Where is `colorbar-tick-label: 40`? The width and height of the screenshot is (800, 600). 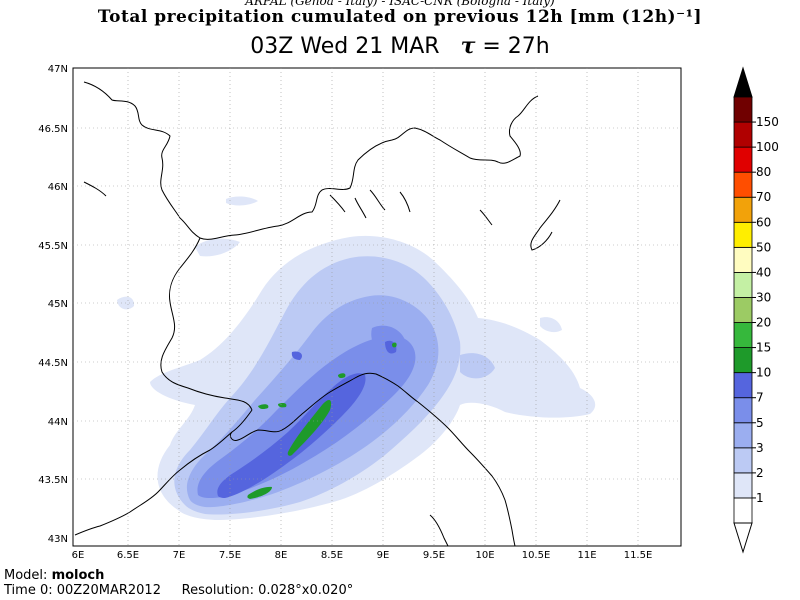
colorbar-tick-label: 40 is located at coordinates (763, 272).